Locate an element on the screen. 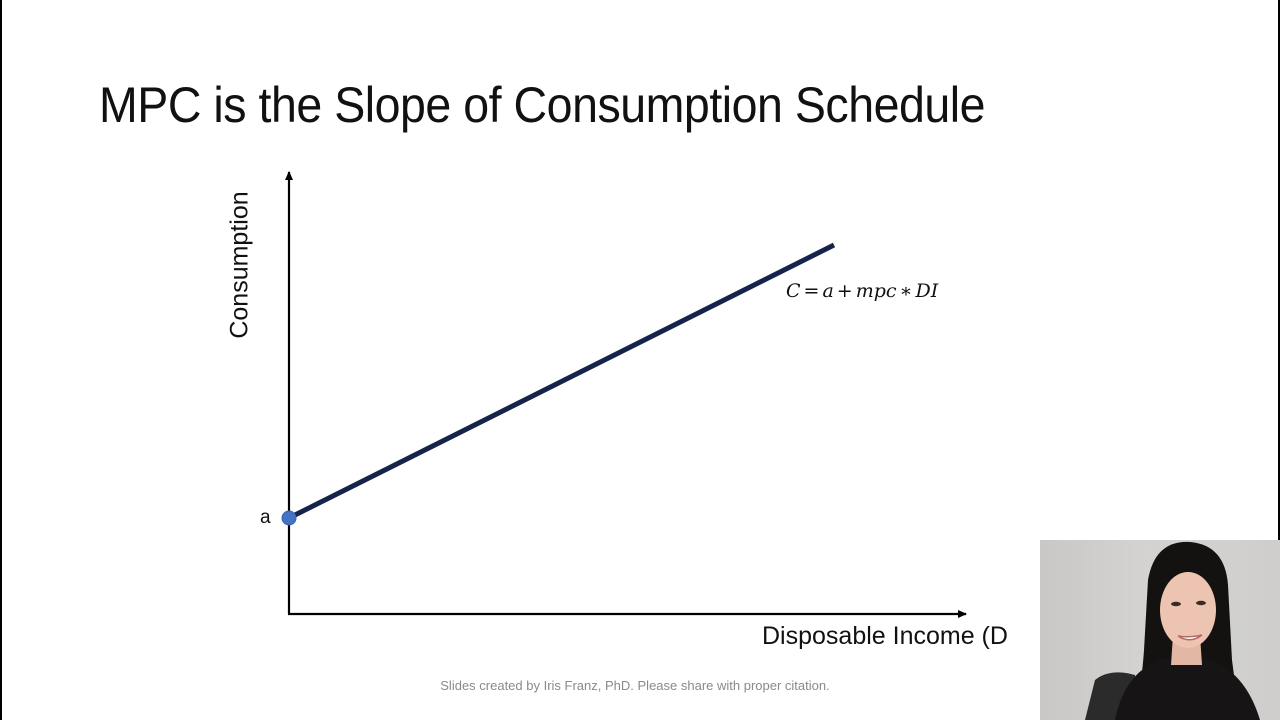 Image resolution: width=1280 pixels, height=720 pixels. presenter-video-icon is located at coordinates (1172, 630).